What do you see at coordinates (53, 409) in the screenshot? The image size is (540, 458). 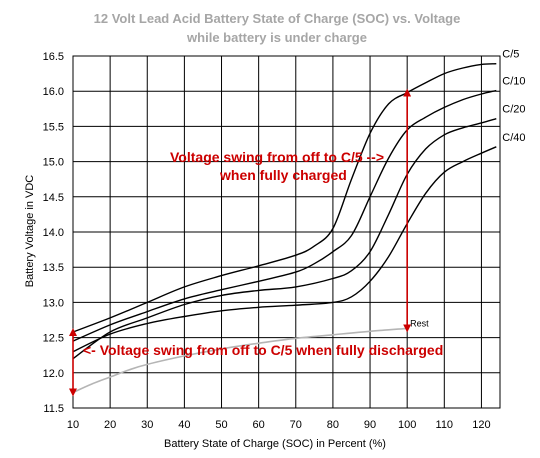 I see `y-tick-label: 11.5` at bounding box center [53, 409].